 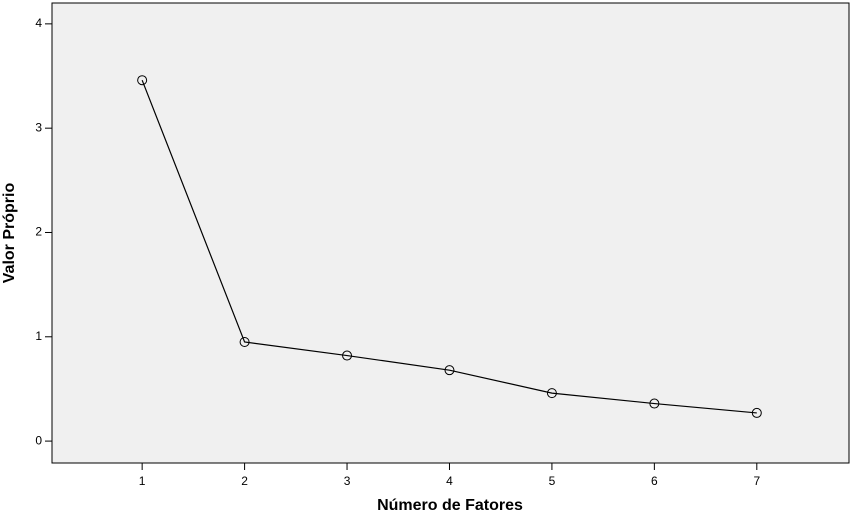 I want to click on y-tick-label: 1, so click(x=38, y=336).